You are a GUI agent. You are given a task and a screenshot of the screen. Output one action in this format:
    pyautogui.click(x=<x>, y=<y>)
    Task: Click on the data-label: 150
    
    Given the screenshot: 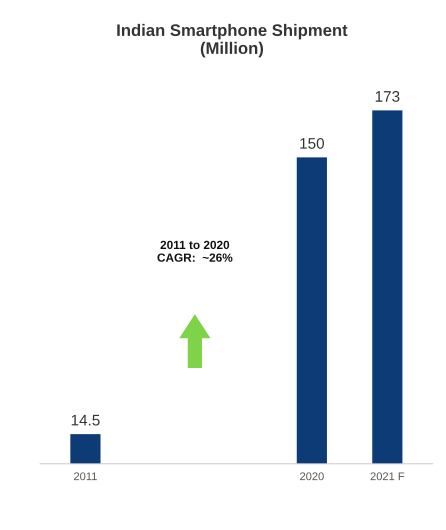 What is the action you would take?
    pyautogui.click(x=312, y=143)
    